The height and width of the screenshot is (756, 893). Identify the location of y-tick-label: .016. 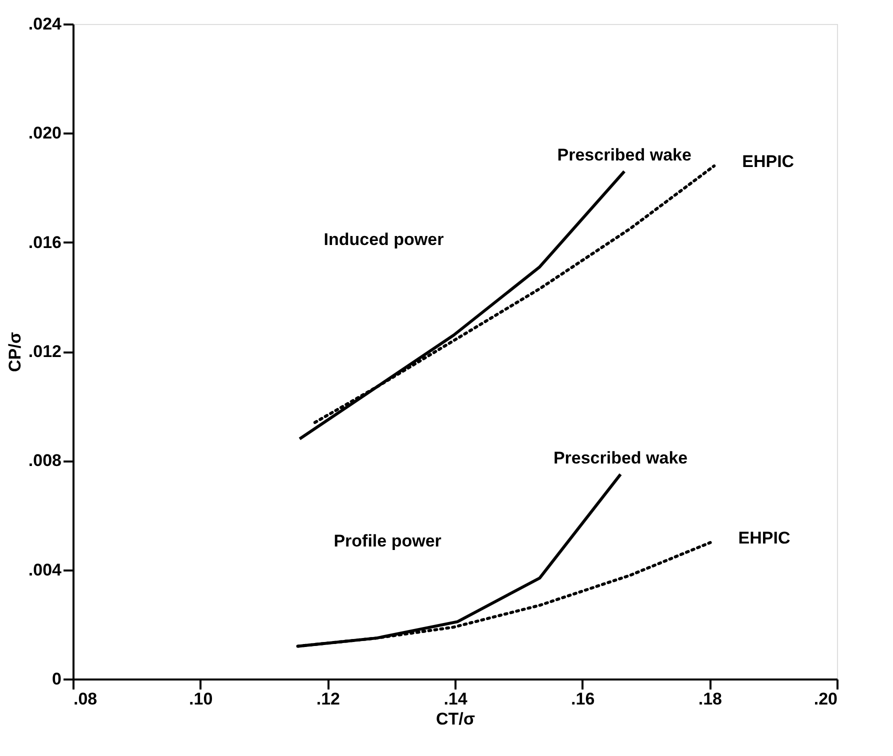
(45, 242).